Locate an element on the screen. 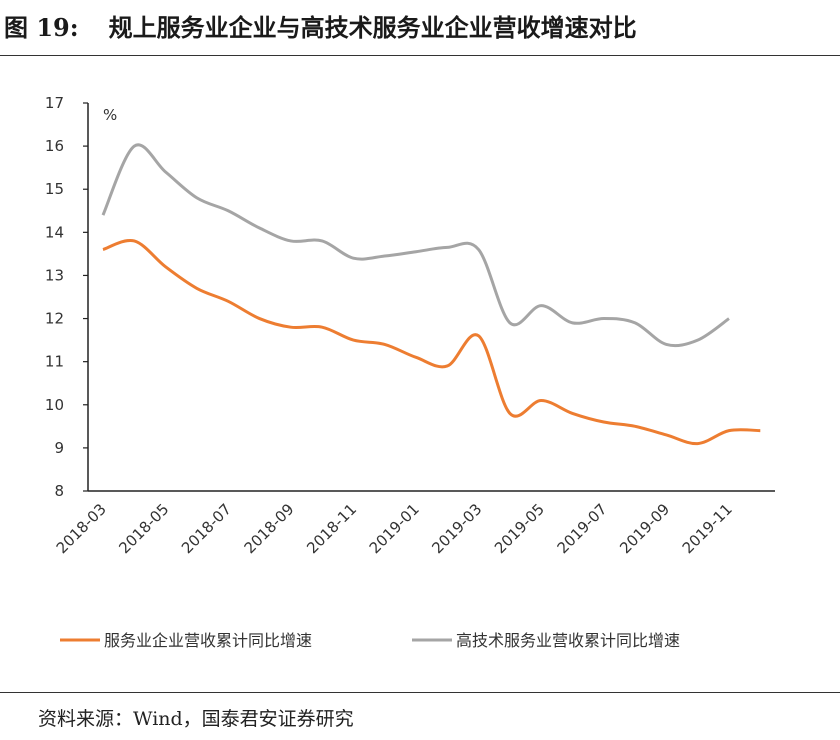 The width and height of the screenshot is (840, 740). x-tick-label: 2018-07 is located at coordinates (206, 528).